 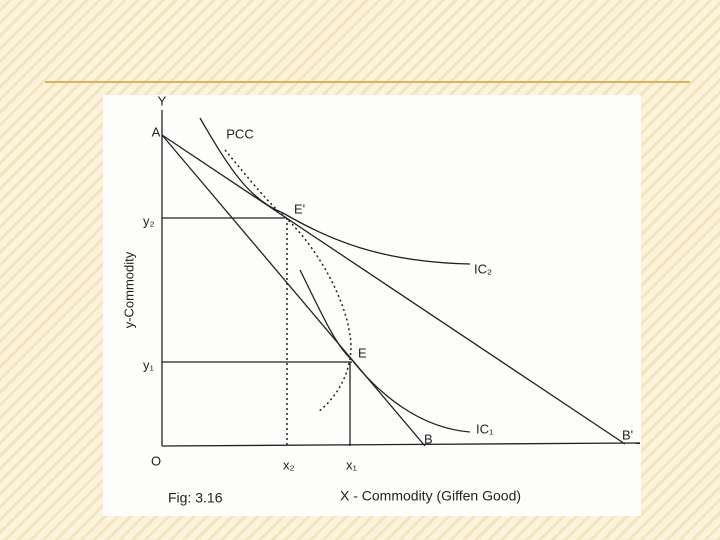 What do you see at coordinates (430, 496) in the screenshot?
I see `axis-title: X - Commodity (Giffen Good)` at bounding box center [430, 496].